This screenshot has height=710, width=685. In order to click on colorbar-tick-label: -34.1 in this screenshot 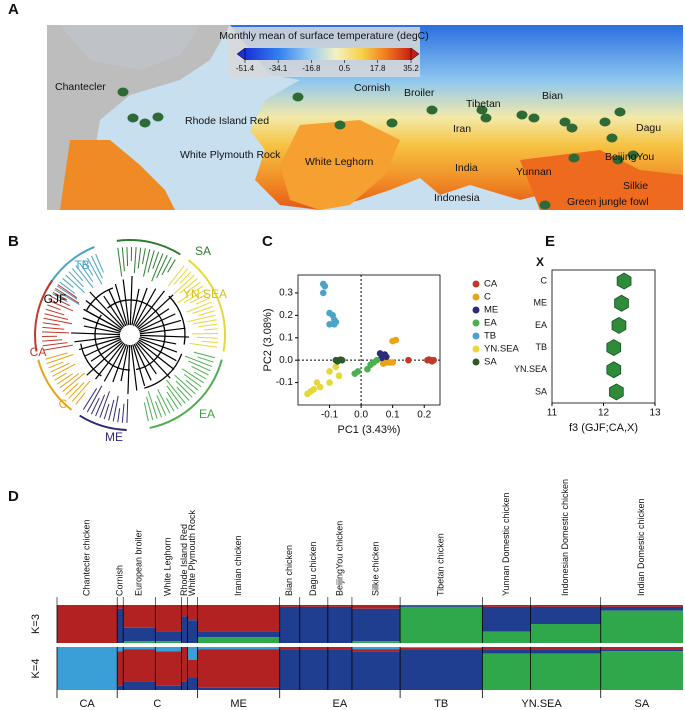, I will do `click(278, 68)`.